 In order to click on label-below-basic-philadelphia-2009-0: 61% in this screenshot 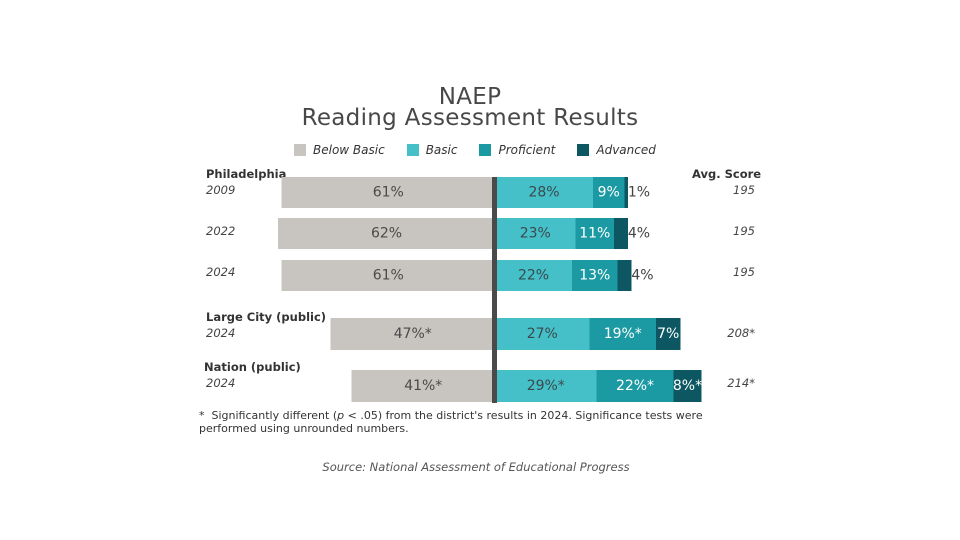, I will do `click(388, 193)`.